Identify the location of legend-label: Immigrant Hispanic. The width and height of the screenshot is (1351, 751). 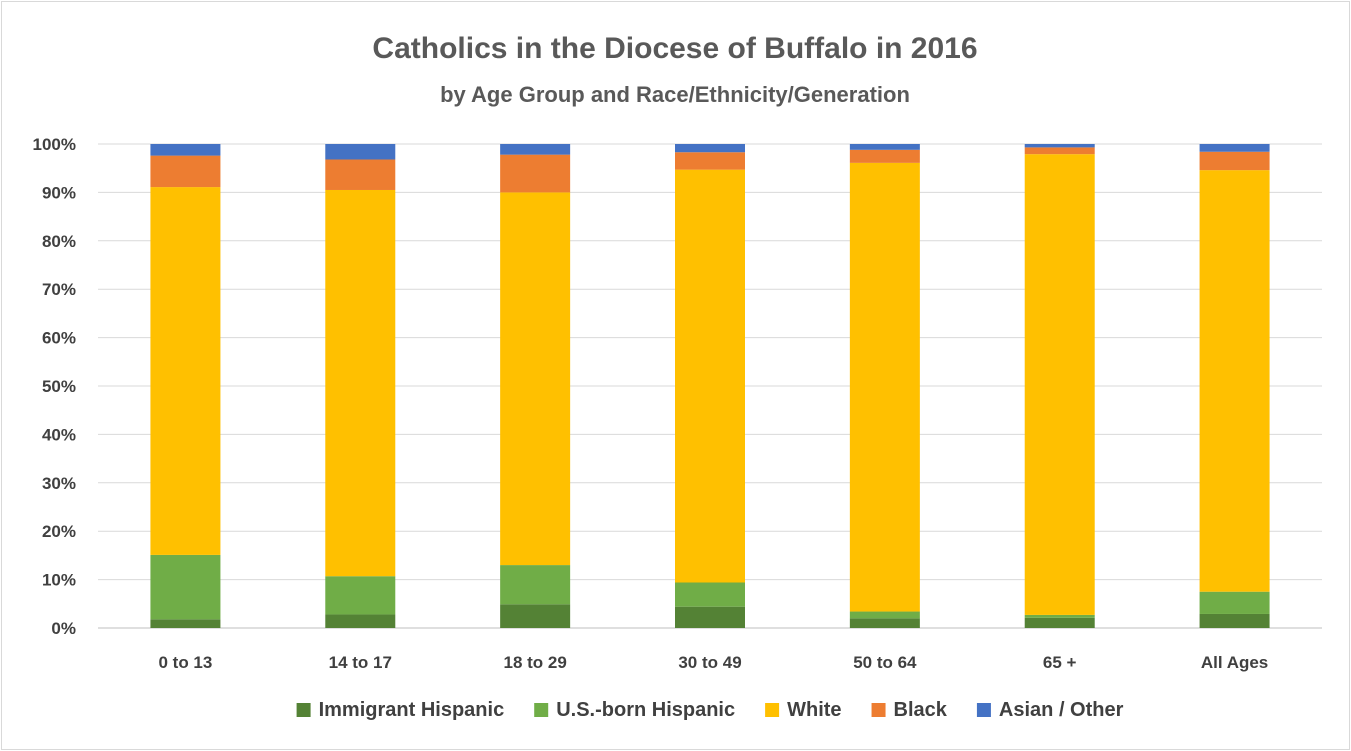
(412, 710).